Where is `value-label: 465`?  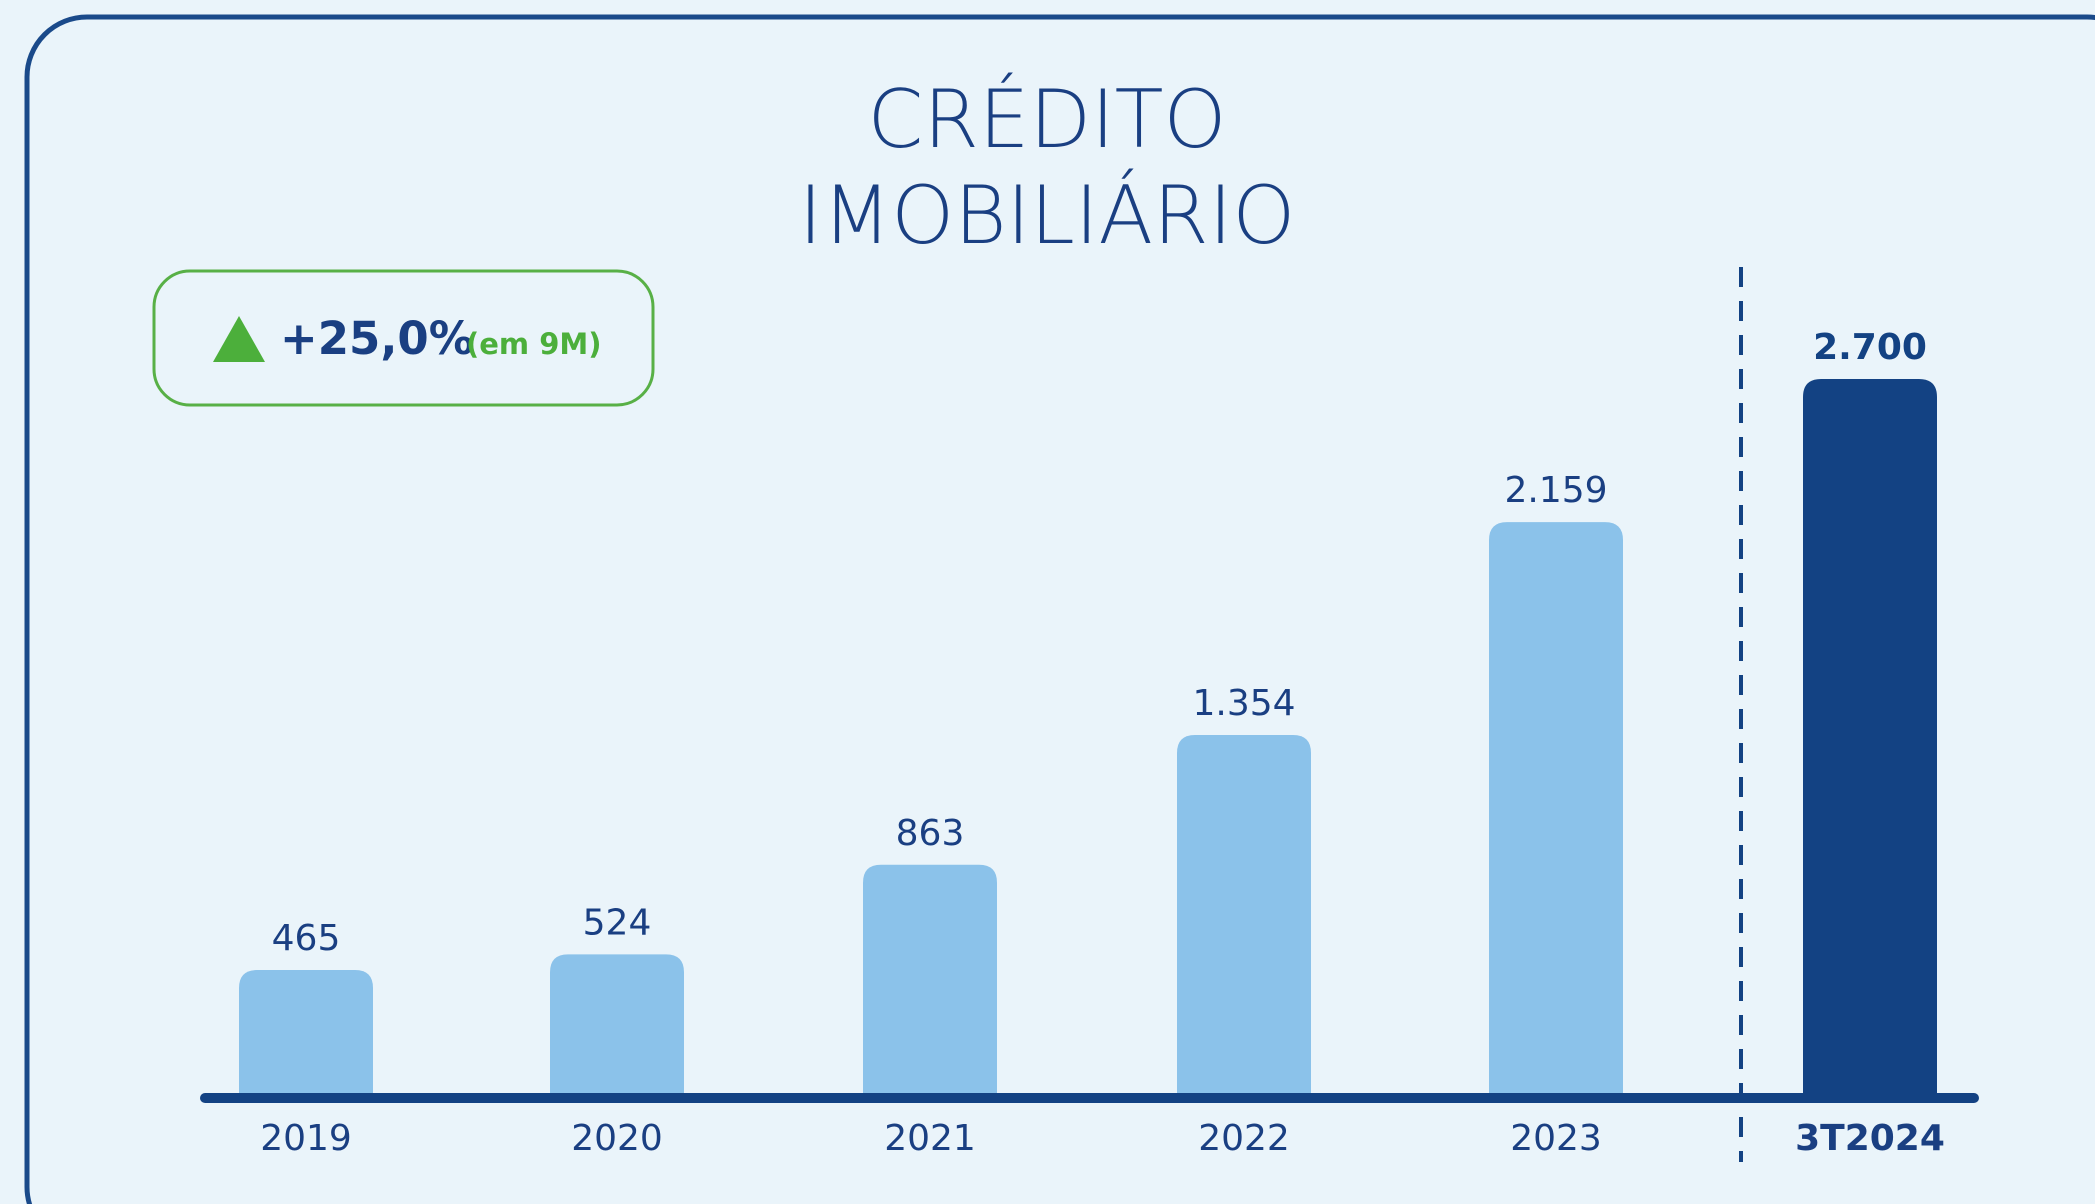
value-label: 465 is located at coordinates (306, 938).